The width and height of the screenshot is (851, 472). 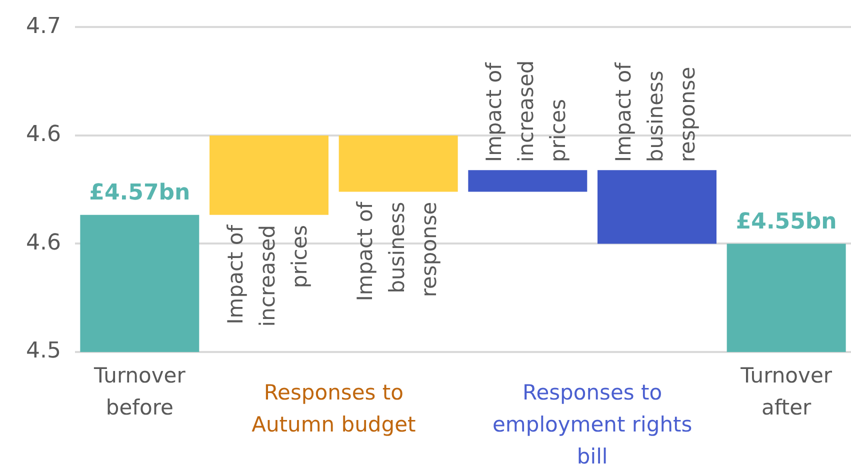 I want to click on text: Responses to employment rights bill, so click(x=592, y=424).